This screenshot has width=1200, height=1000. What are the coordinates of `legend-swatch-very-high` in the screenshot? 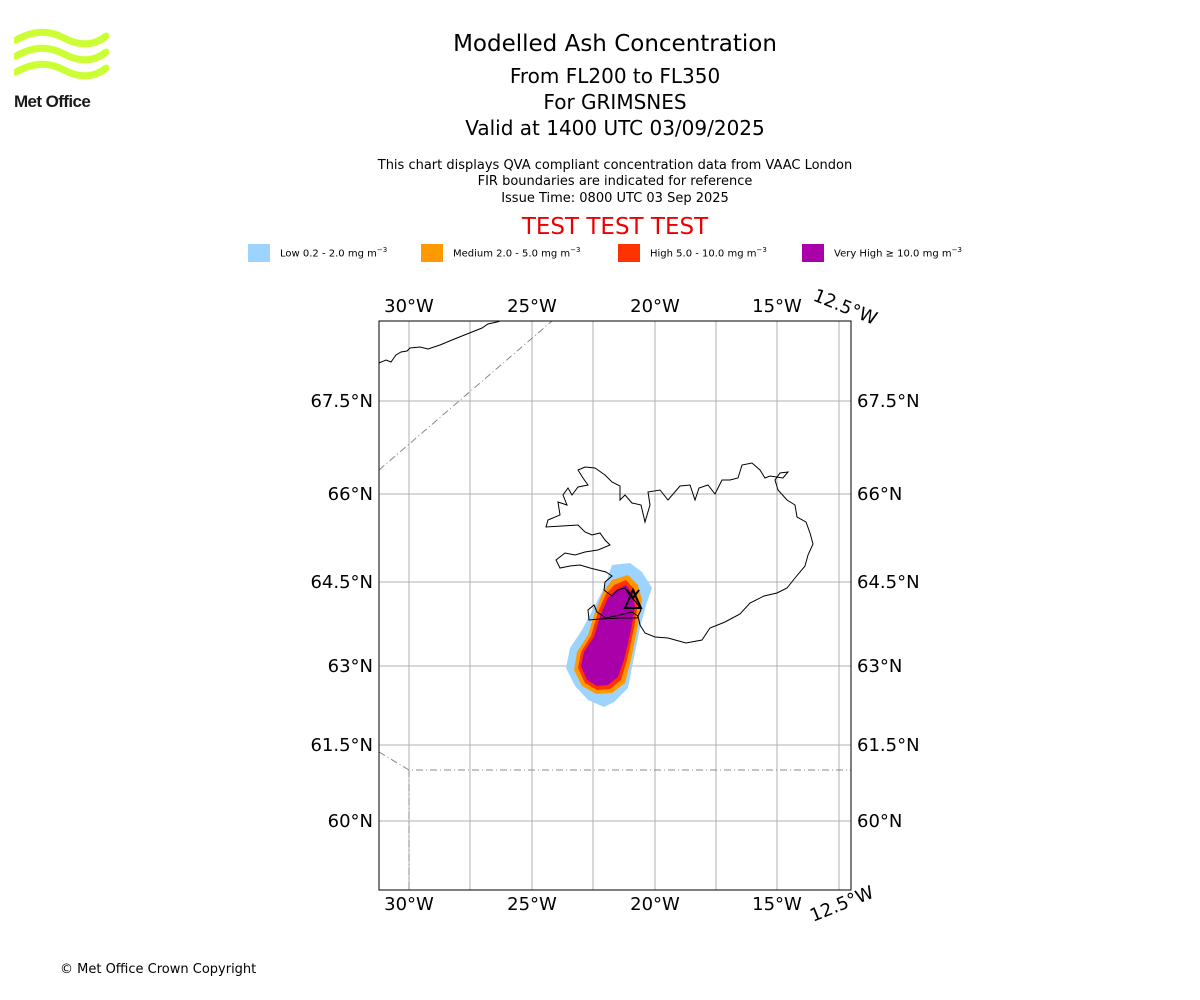 It's located at (813, 253).